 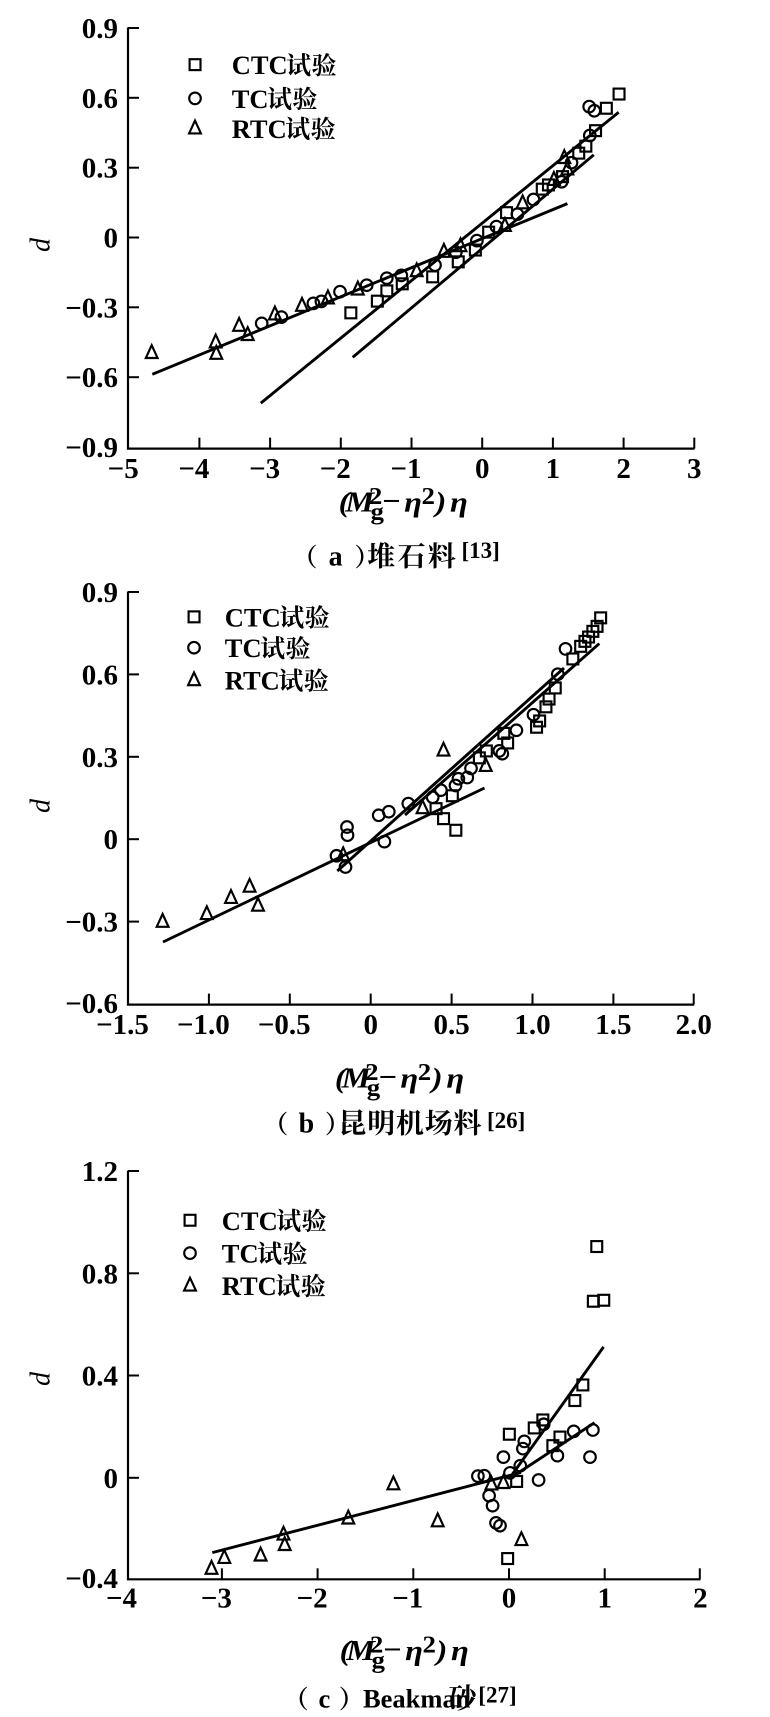 What do you see at coordinates (284, 1025) in the screenshot?
I see `svg-text: −0.5` at bounding box center [284, 1025].